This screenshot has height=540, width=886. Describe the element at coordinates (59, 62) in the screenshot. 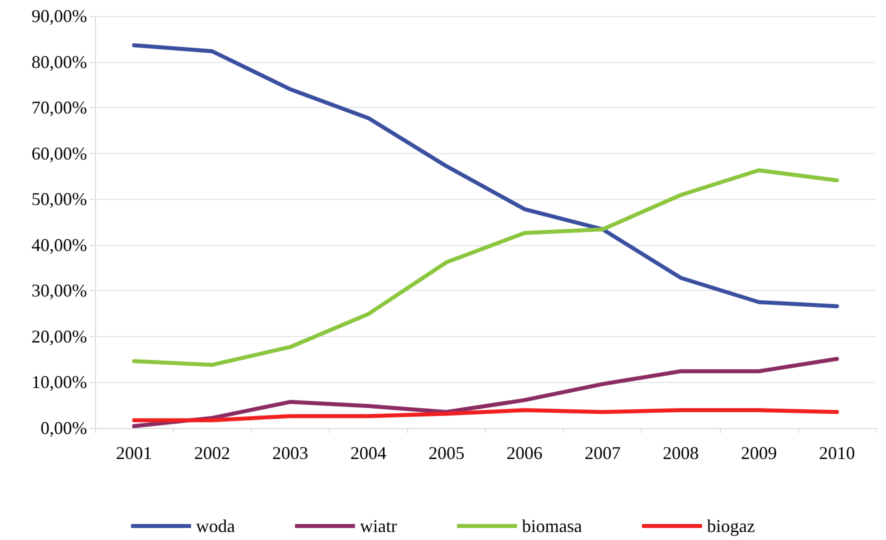

I see `y-tick-label: 80,00%` at that location.